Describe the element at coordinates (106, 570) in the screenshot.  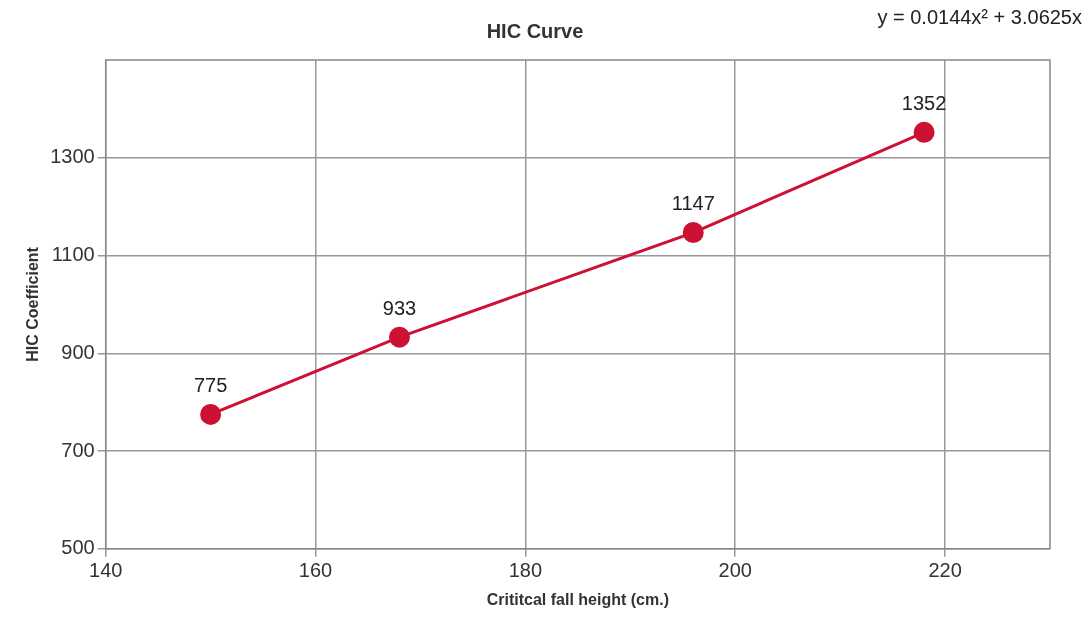
I see `x-tick-label: 140` at that location.